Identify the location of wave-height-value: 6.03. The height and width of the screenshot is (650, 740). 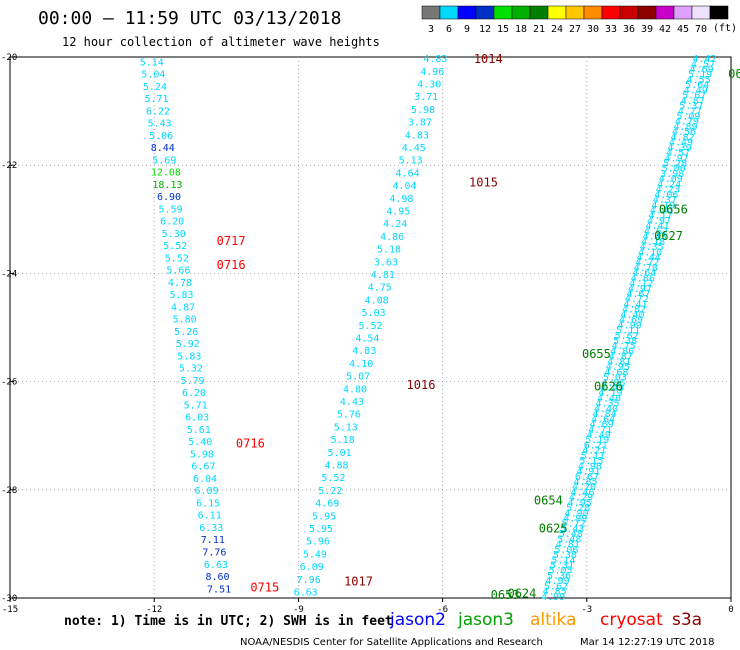
(197, 418).